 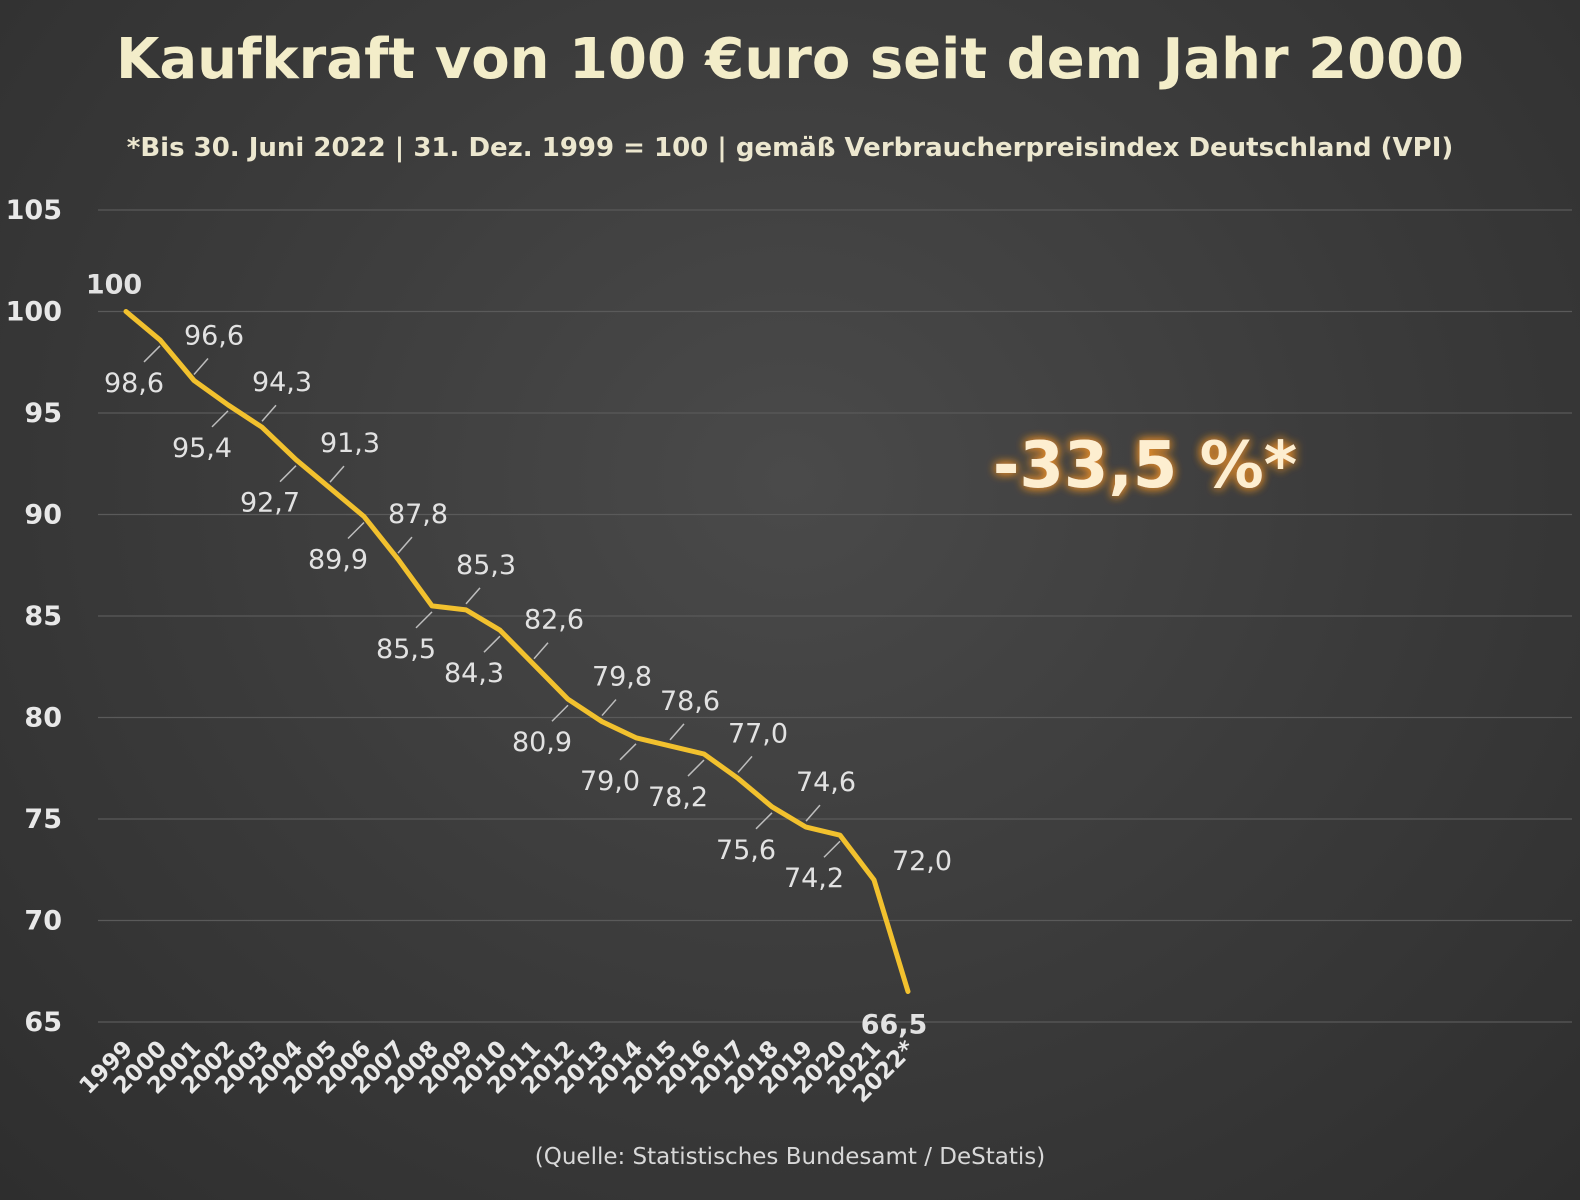 What do you see at coordinates (43, 515) in the screenshot?
I see `y-tick-label: 90` at bounding box center [43, 515].